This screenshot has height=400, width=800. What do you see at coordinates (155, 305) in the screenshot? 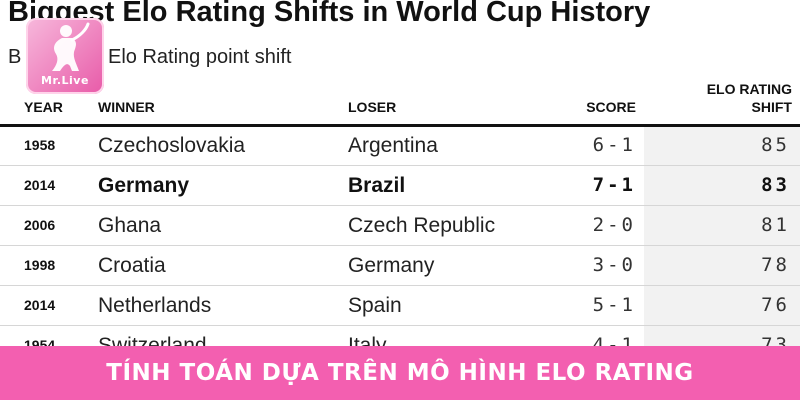
I see `winner-cell: Netherlands` at bounding box center [155, 305].